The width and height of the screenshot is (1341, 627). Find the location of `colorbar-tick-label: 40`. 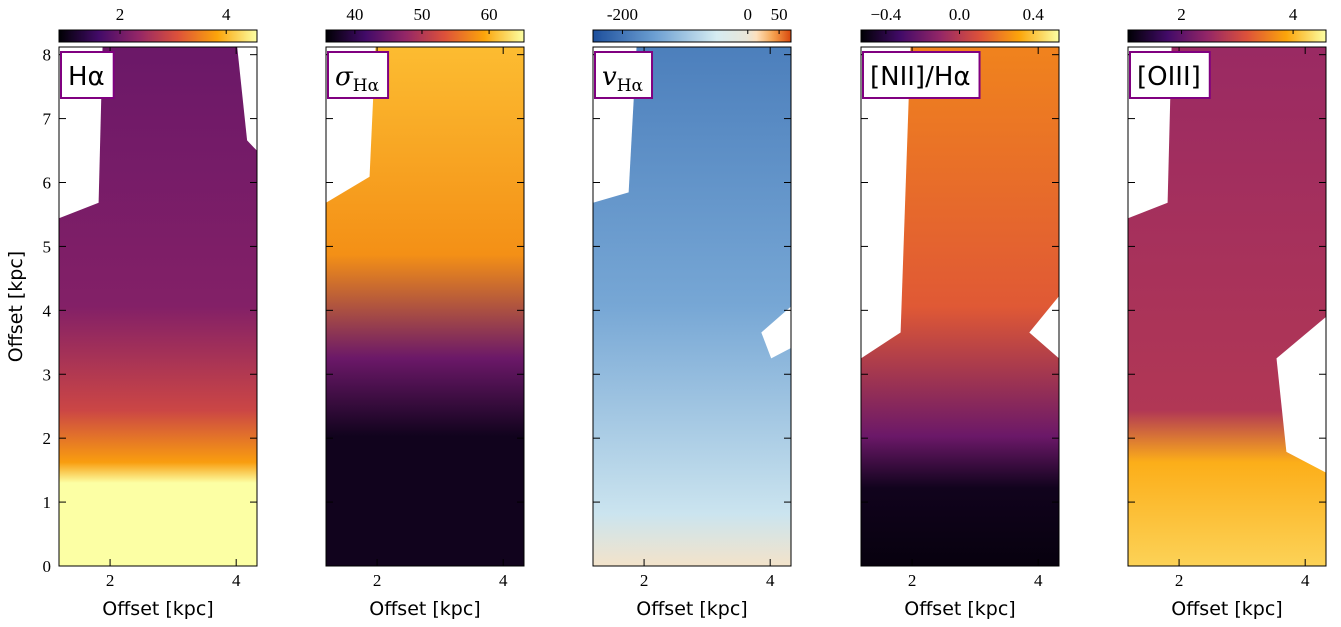

colorbar-tick-label: 40 is located at coordinates (354, 14).